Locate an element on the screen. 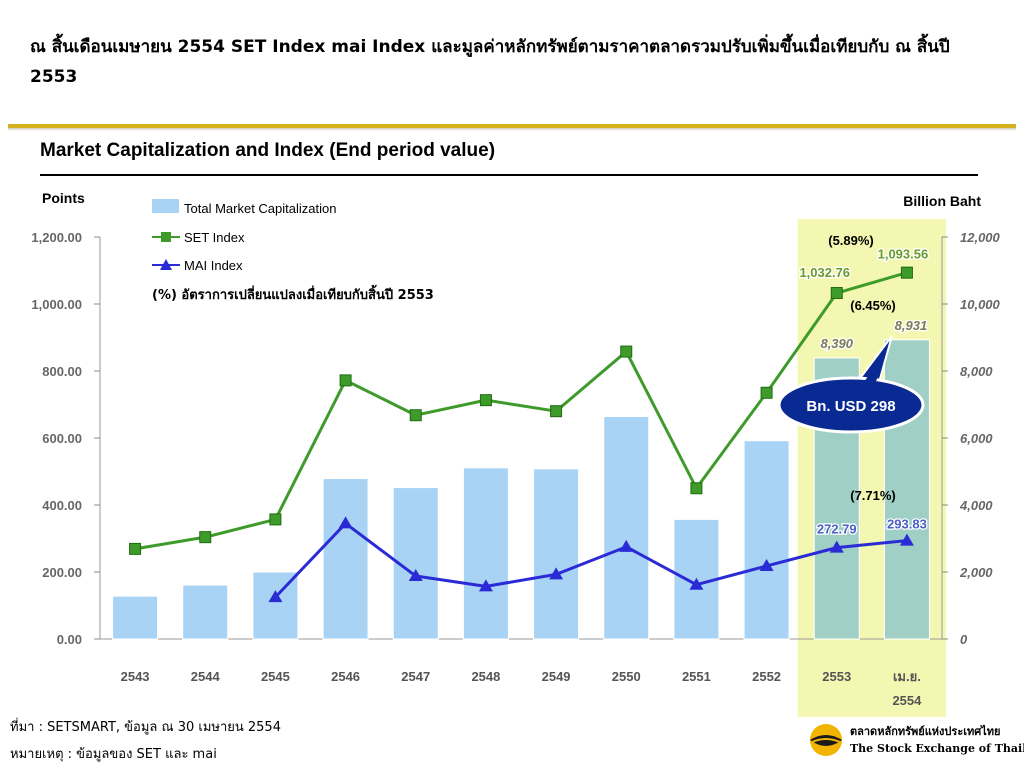 The width and height of the screenshot is (1024, 768). change-label-set: (5.89%) is located at coordinates (851, 240).